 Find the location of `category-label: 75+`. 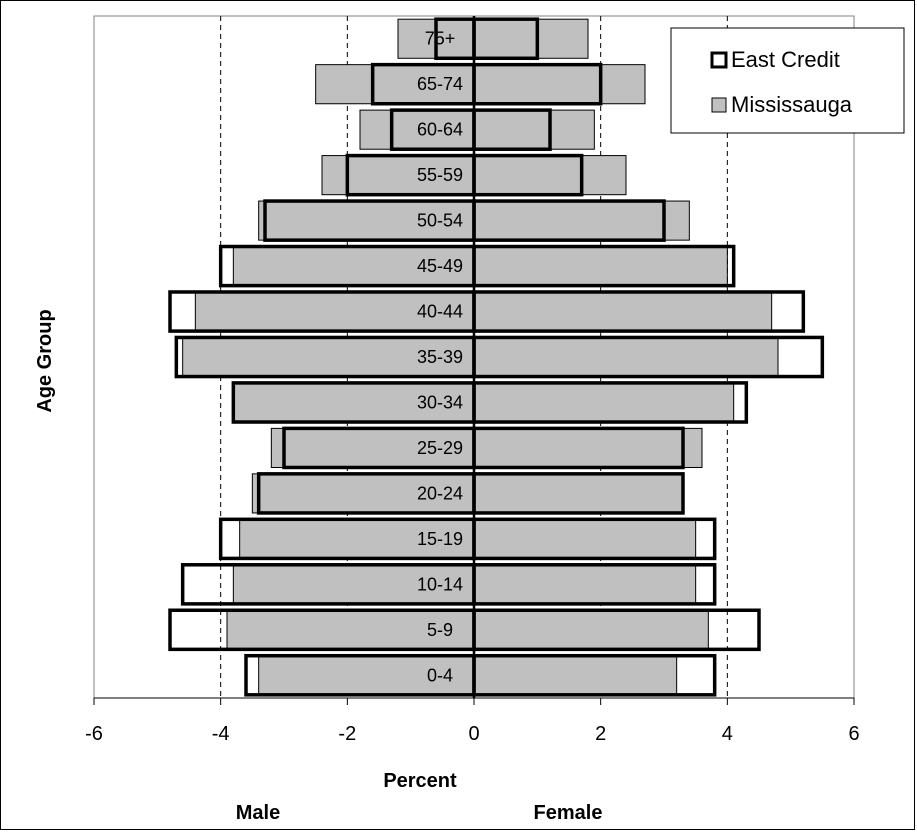

category-label: 75+ is located at coordinates (440, 39).